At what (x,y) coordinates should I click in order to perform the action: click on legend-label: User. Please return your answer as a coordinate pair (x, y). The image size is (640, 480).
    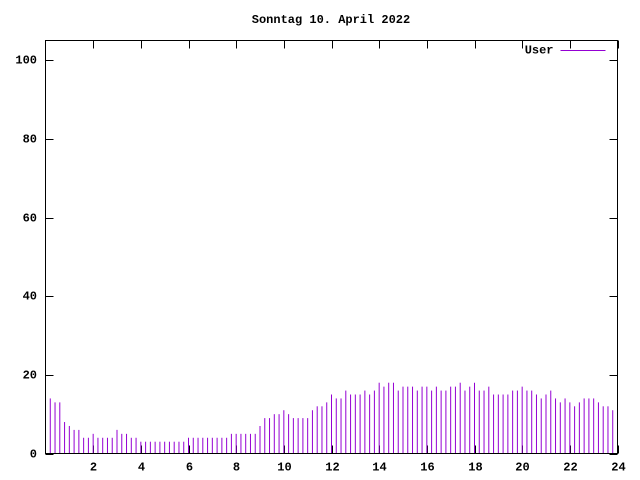
    Looking at the image, I should click on (539, 51).